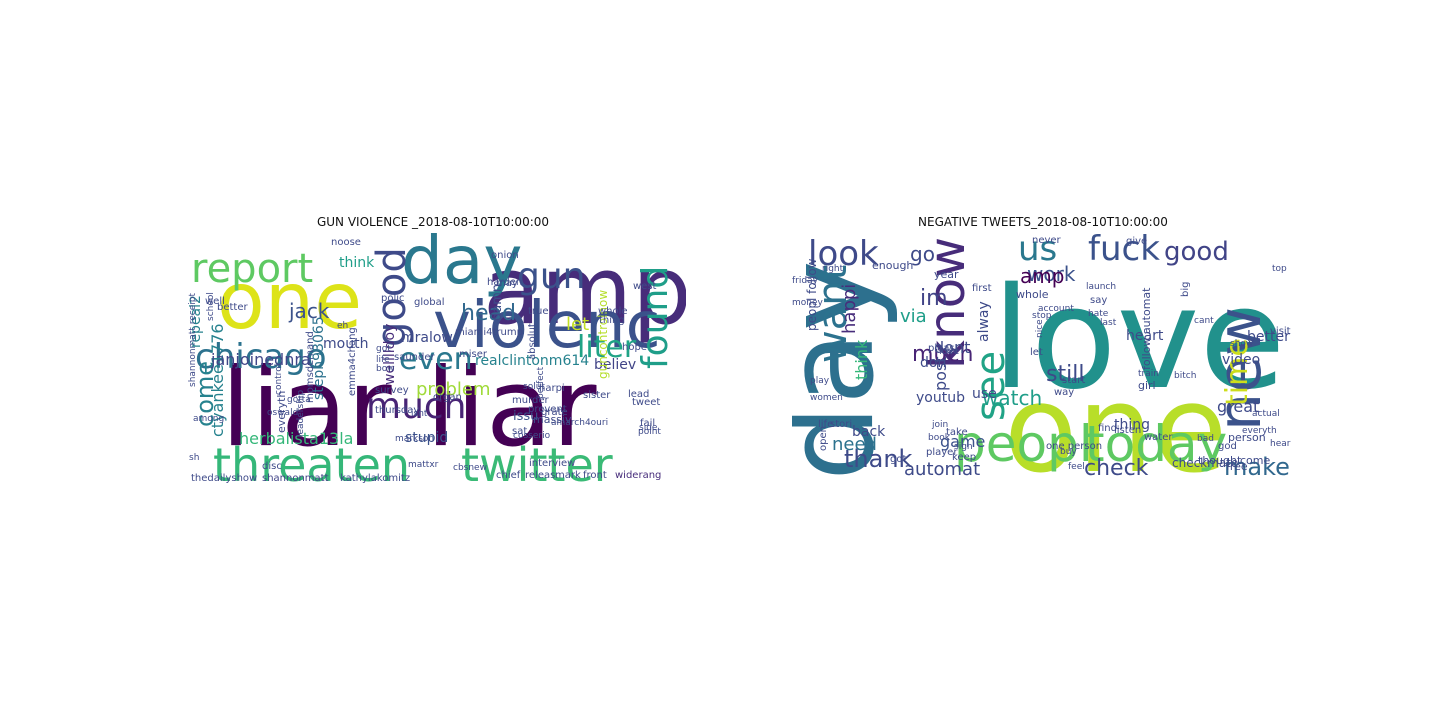 The image size is (1440, 720). Describe the element at coordinates (310, 367) in the screenshot. I see `cloud-word: momsdemand` at that location.